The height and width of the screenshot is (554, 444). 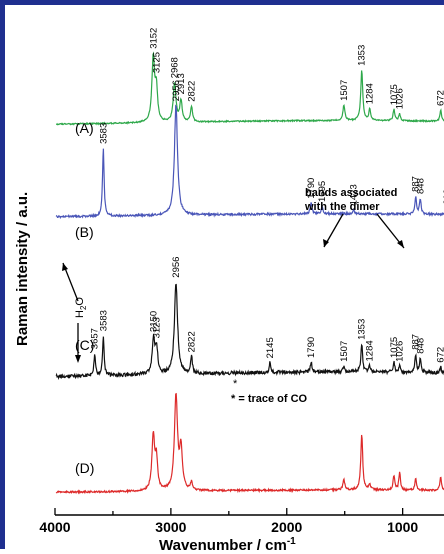 I want to click on peak-label-a-3152: 3152, so click(x=153, y=38).